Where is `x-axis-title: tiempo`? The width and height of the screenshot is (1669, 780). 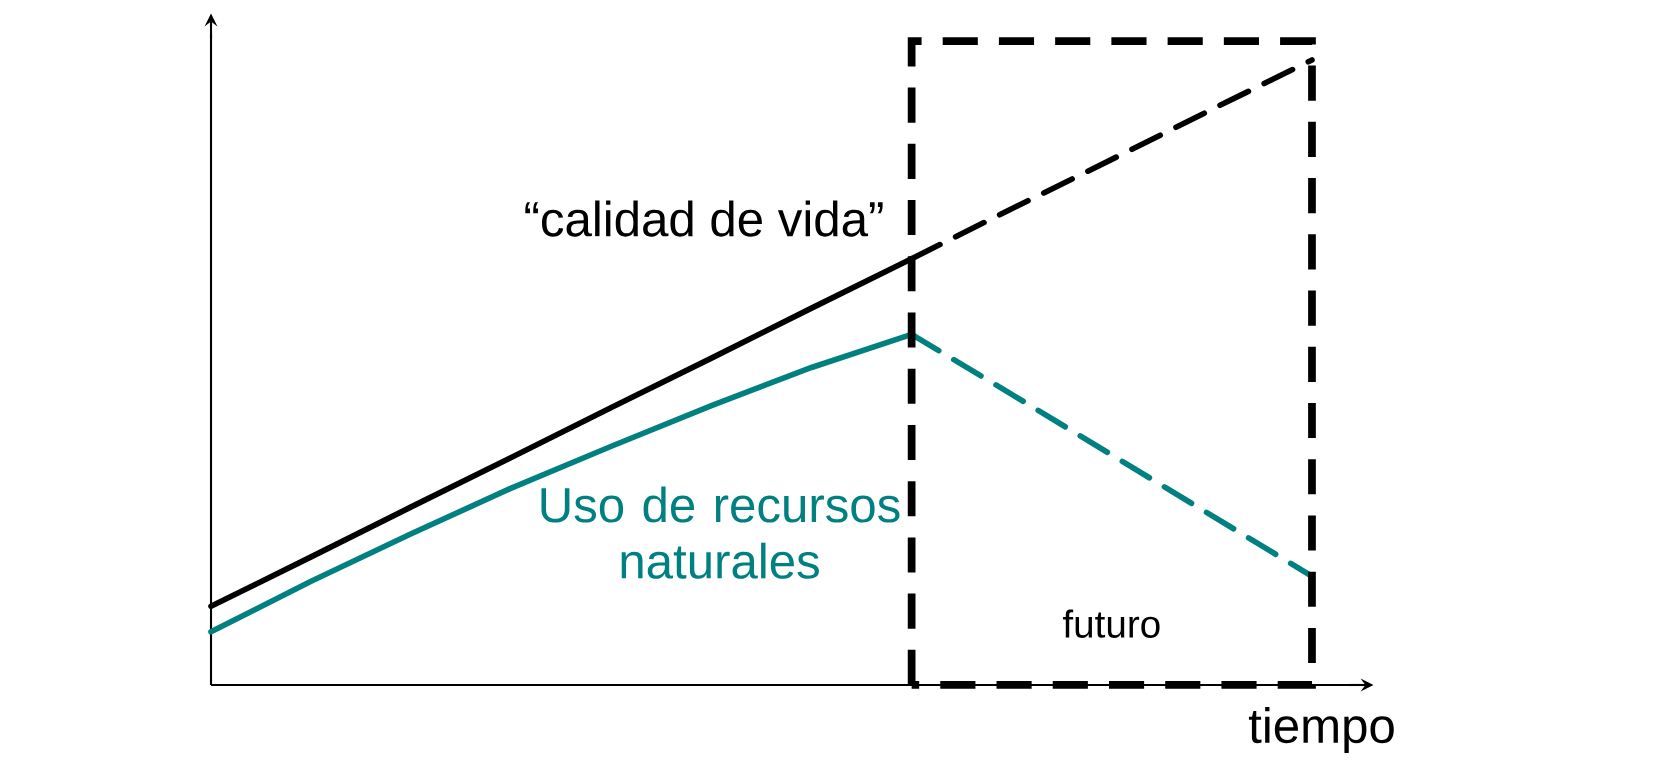 x-axis-title: tiempo is located at coordinates (1321, 730).